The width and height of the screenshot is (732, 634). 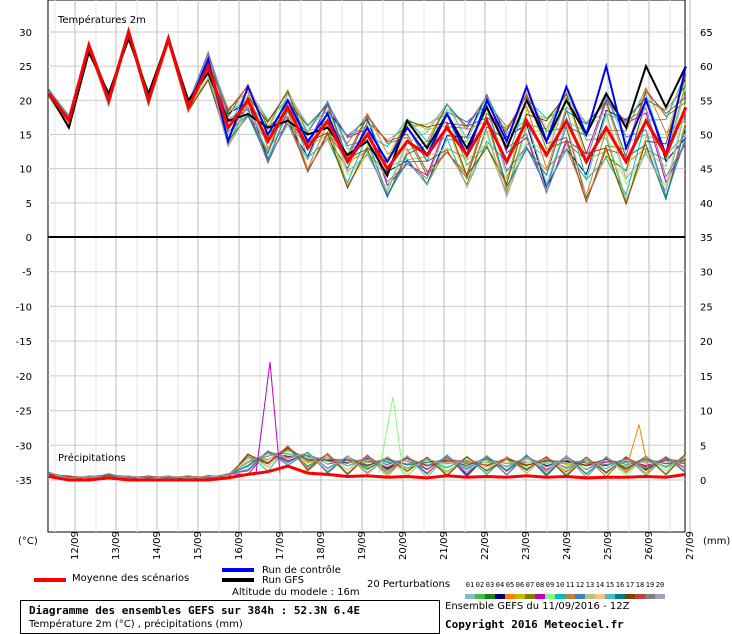 I want to click on perturbation-id-19: 19, so click(x=650, y=585).